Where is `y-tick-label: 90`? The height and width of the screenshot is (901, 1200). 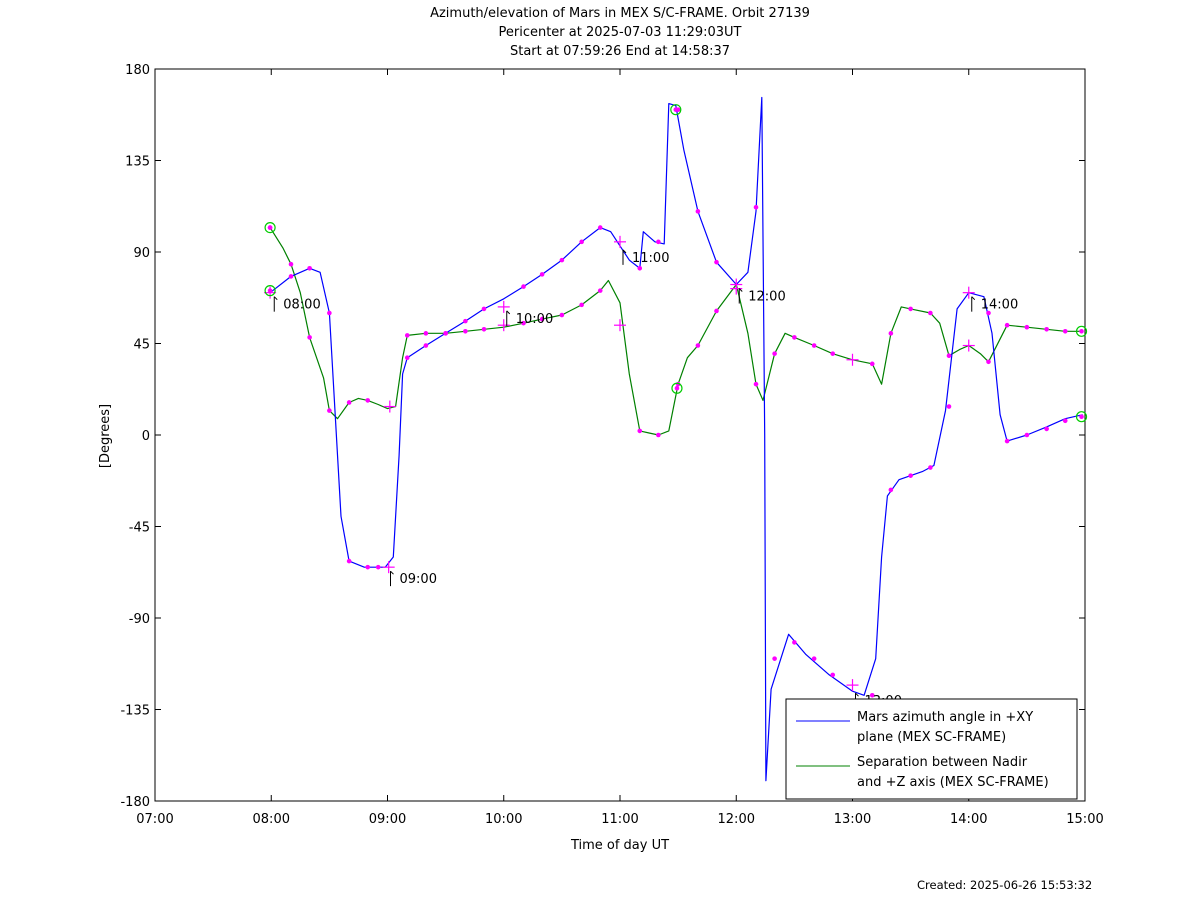 y-tick-label: 90 is located at coordinates (141, 253).